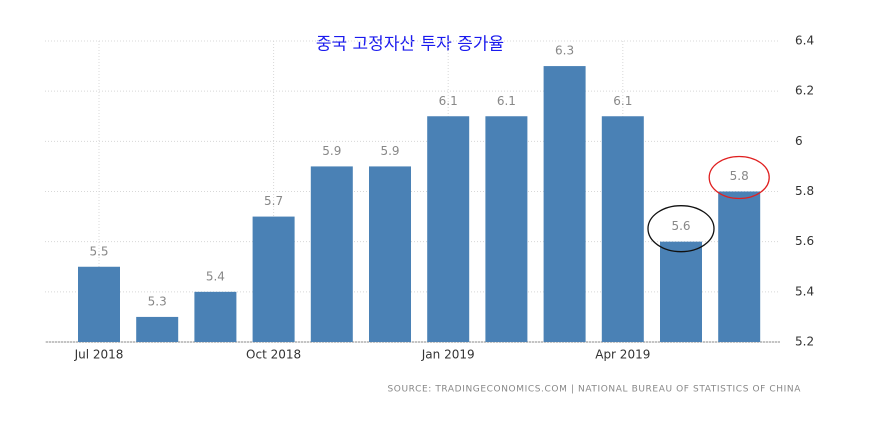 This screenshot has width=871, height=434. What do you see at coordinates (804, 291) in the screenshot?
I see `y-tick-label: 5.4` at bounding box center [804, 291].